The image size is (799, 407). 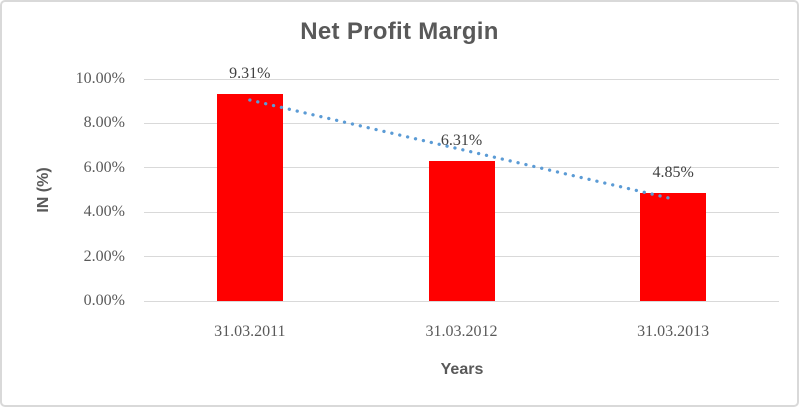 I want to click on bar-data-label: 9.31%, so click(x=250, y=74).